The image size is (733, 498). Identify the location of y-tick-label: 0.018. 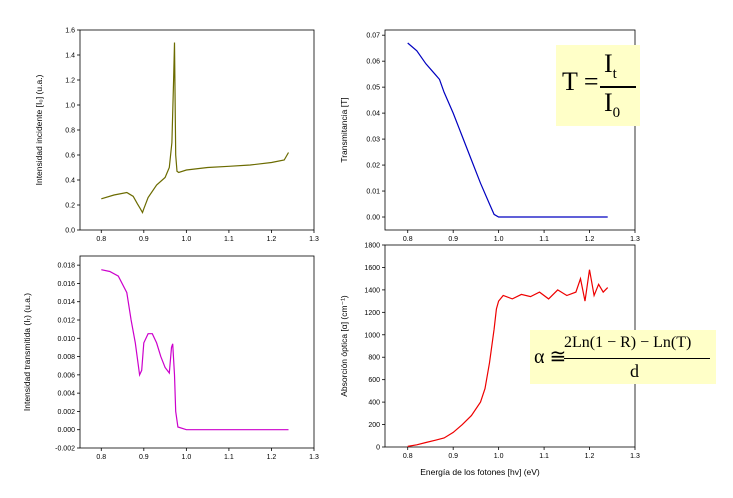
(66, 266).